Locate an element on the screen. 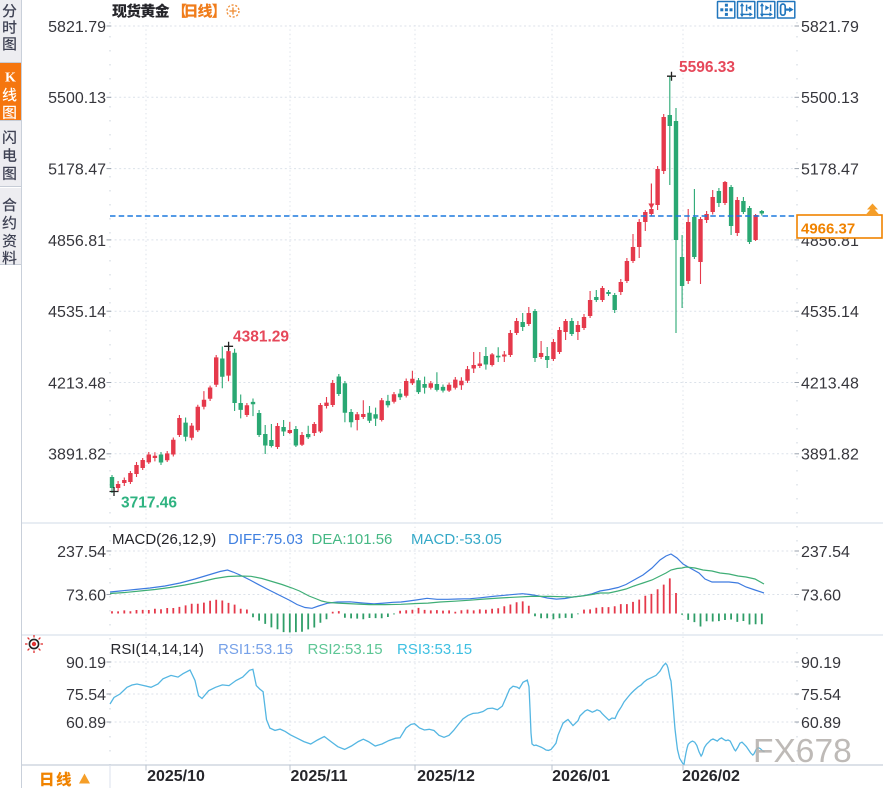 The image size is (883, 788). svg-text: MACD:-53.05 is located at coordinates (456, 539).